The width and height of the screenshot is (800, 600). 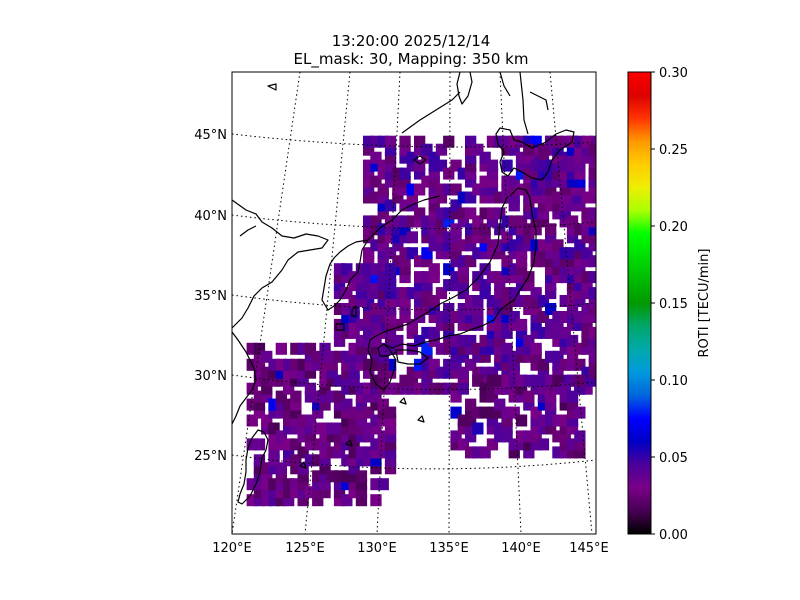 I want to click on lat-label-30: 30°N, so click(x=210, y=376).